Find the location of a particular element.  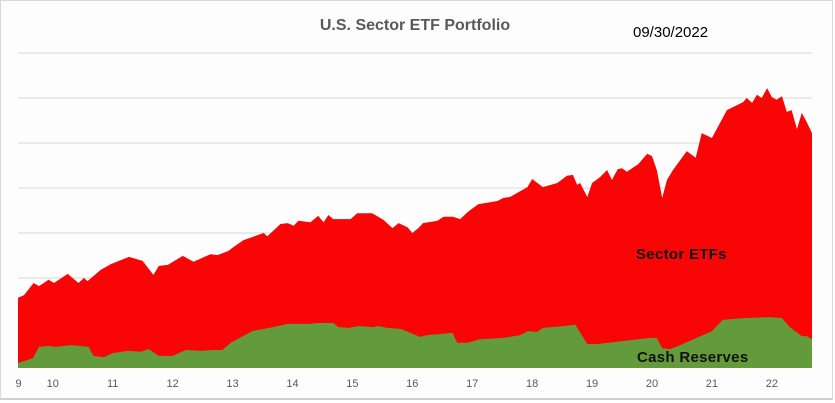

x-axis-ticks: 9 10 11 12 13 14 15 16 17 18 19 20 21 22 is located at coordinates (397, 384).